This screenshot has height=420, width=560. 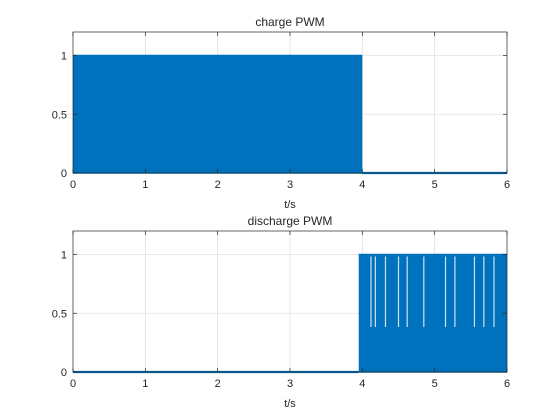 I want to click on chart-title: discharge PWM, so click(x=290, y=221).